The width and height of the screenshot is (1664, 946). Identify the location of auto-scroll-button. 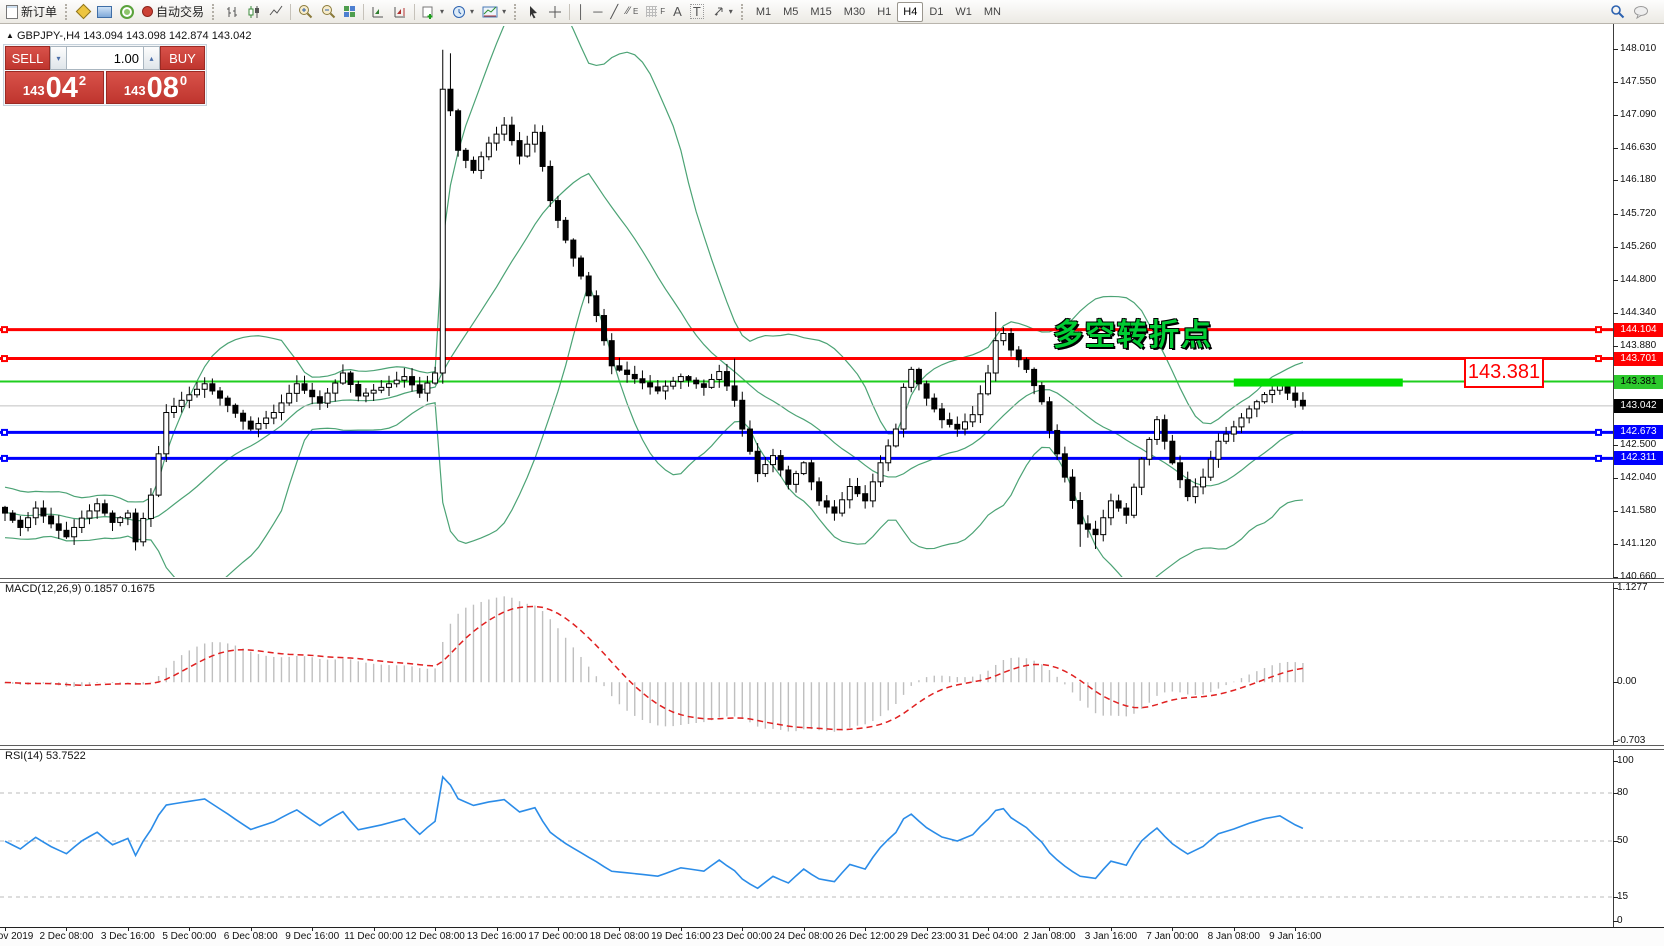
(378, 12).